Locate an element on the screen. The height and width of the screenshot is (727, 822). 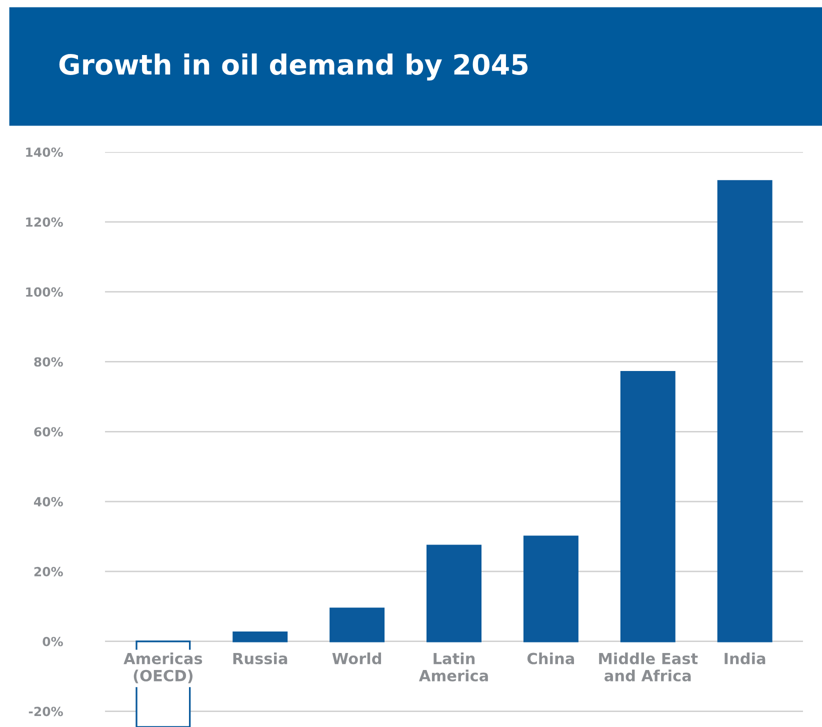
y-tick-label: -20% is located at coordinates (45, 711).